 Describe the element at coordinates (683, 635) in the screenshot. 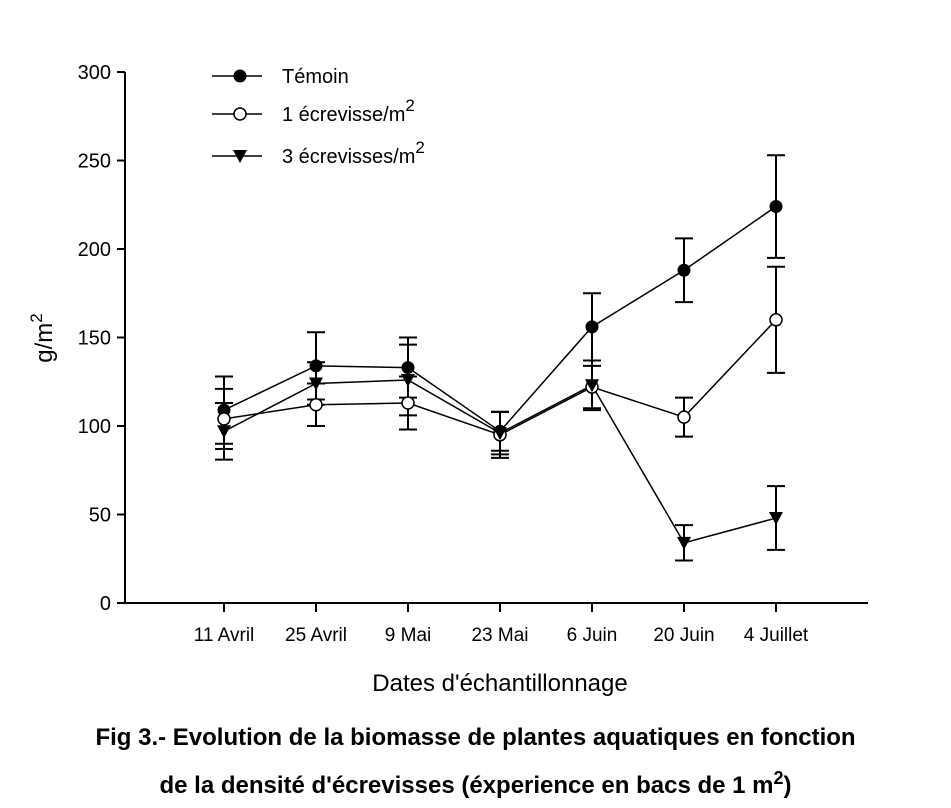

I see `x-tick-label: 20 Juin` at that location.